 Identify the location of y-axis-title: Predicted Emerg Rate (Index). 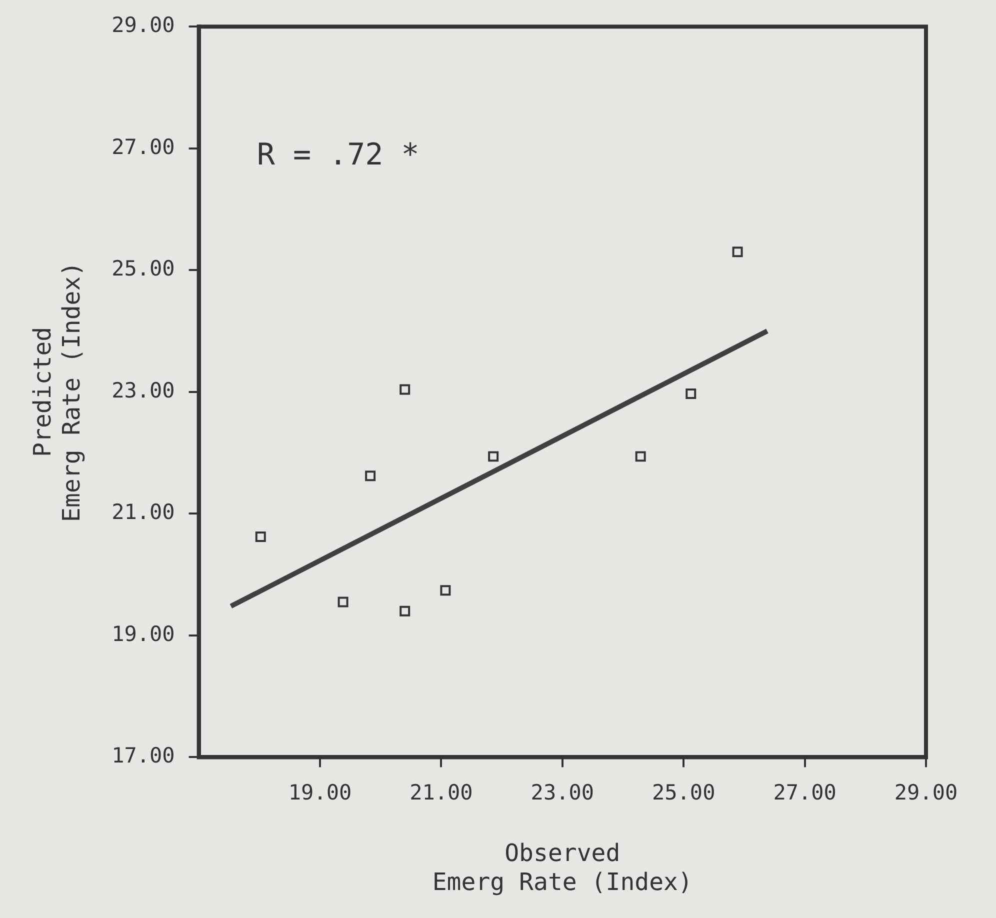
(57, 392).